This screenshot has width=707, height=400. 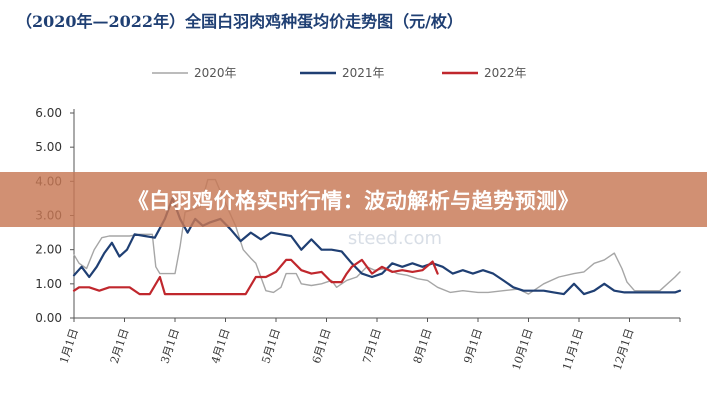 What do you see at coordinates (239, 21) in the screenshot?
I see `chart-title: （2020年—2022年）全国白羽肉鸡种蛋均价走势图（元/枚）` at bounding box center [239, 21].